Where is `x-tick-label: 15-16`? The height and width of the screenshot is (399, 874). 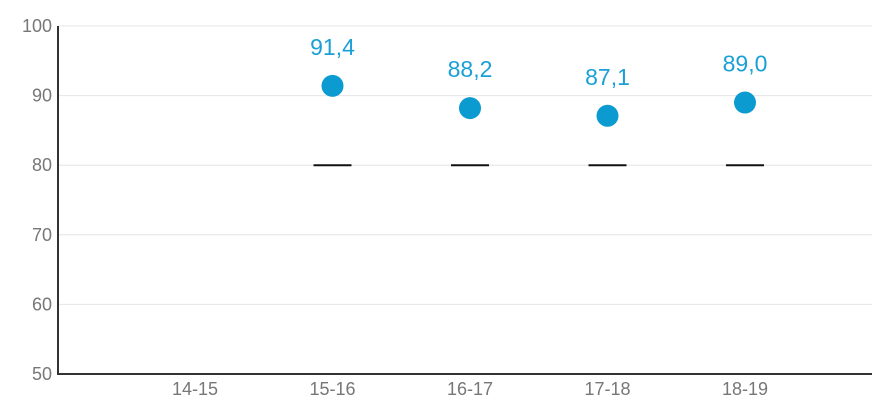 x-tick-label: 15-16 is located at coordinates (332, 389).